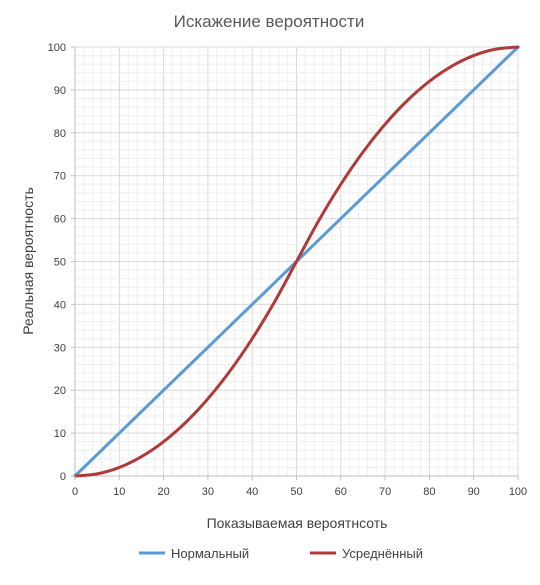 Image resolution: width=540 pixels, height=585 pixels. I want to click on y-axis-label: Реальная вероятность, so click(28, 261).